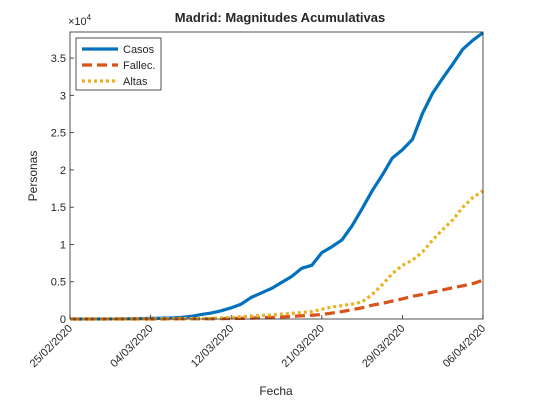  What do you see at coordinates (63, 320) in the screenshot?
I see `y-tick-label: 0` at bounding box center [63, 320].